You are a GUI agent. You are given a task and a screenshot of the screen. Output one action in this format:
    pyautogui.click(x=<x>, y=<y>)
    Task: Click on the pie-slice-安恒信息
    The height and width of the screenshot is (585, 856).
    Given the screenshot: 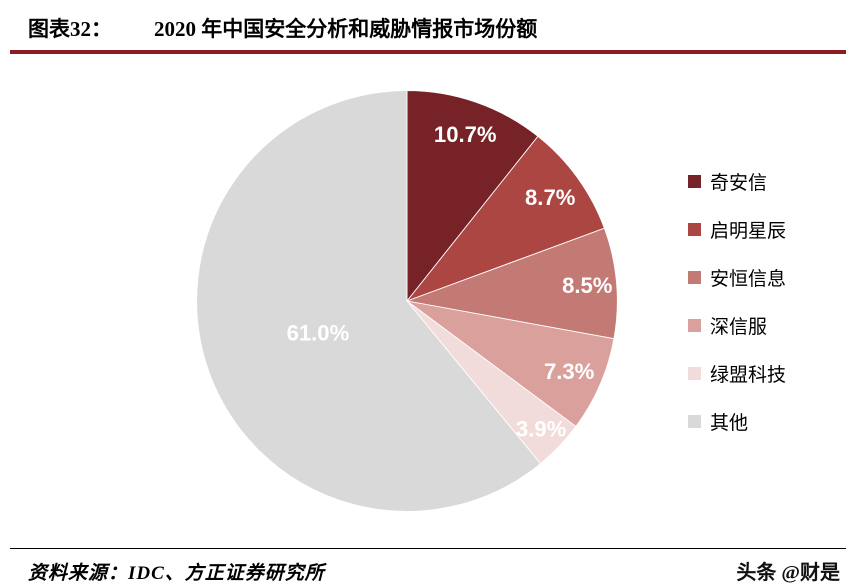 What is the action you would take?
    pyautogui.click(x=511, y=283)
    